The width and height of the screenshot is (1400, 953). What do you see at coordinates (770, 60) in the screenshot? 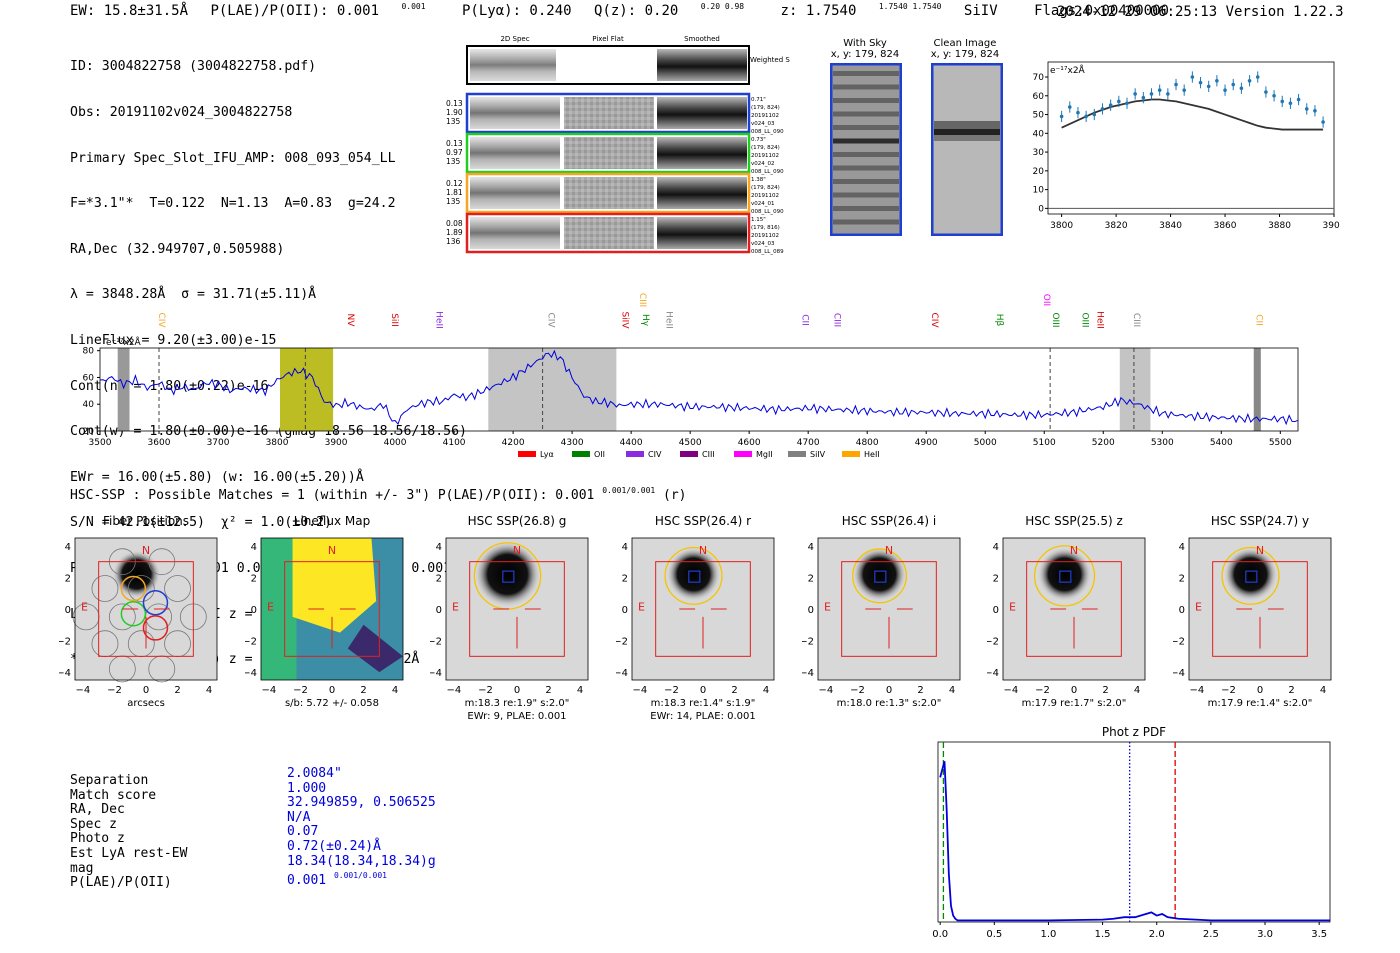
I see `weighted-sum-label: Weighted Sum` at bounding box center [770, 60].